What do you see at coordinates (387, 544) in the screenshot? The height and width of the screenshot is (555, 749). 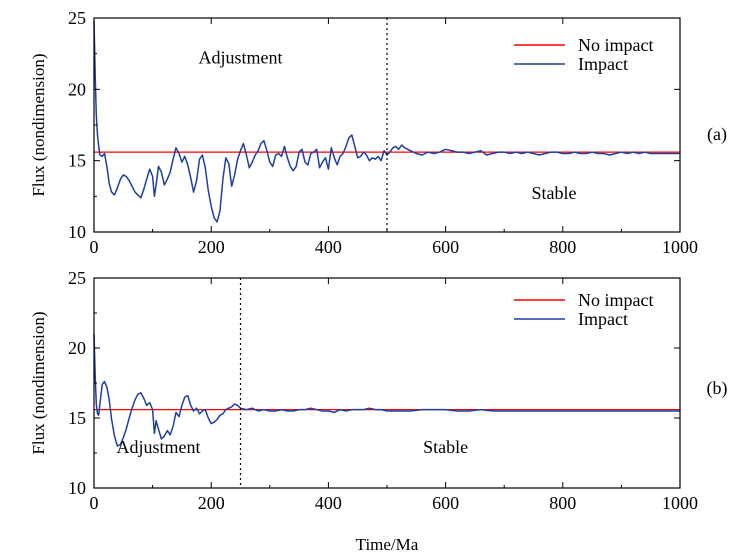 I see `x-axis-title: Time/Ma` at bounding box center [387, 544].